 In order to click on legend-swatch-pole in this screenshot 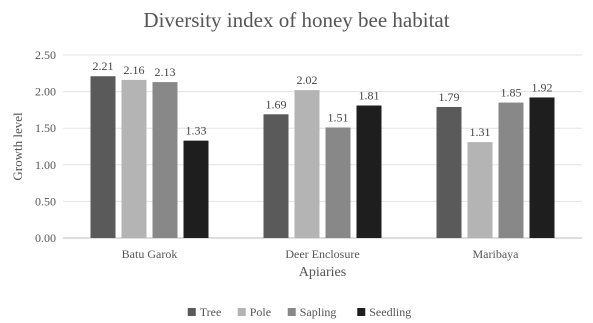, I will do `click(241, 312)`.